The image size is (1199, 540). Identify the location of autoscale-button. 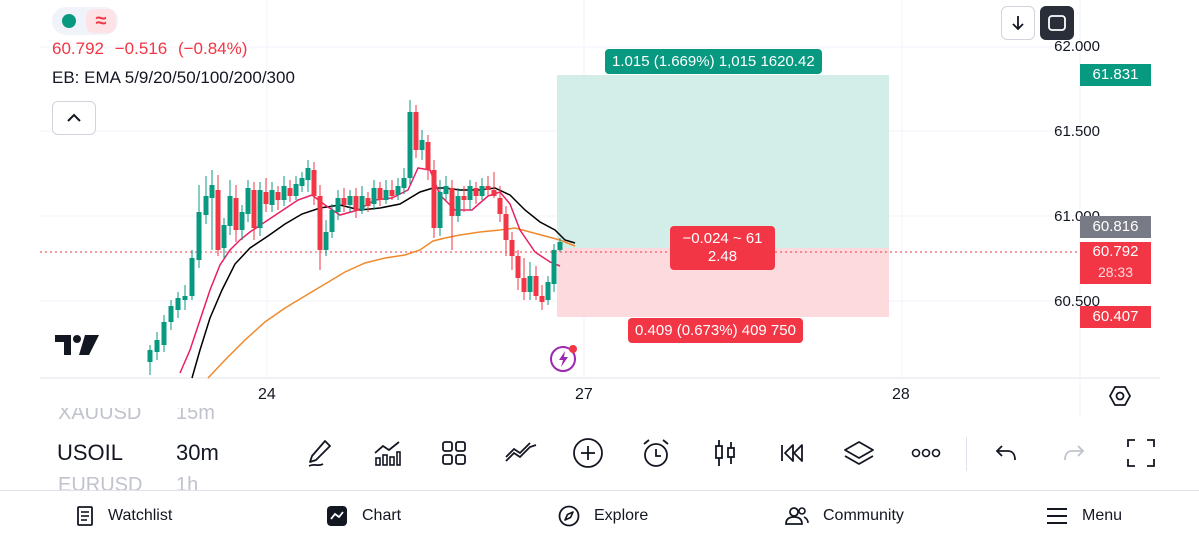
(1057, 23).